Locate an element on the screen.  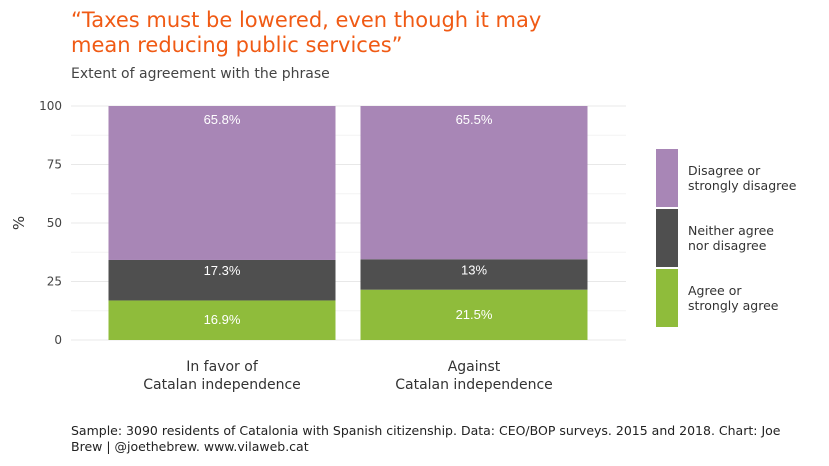
data-label: 13% is located at coordinates (474, 269).